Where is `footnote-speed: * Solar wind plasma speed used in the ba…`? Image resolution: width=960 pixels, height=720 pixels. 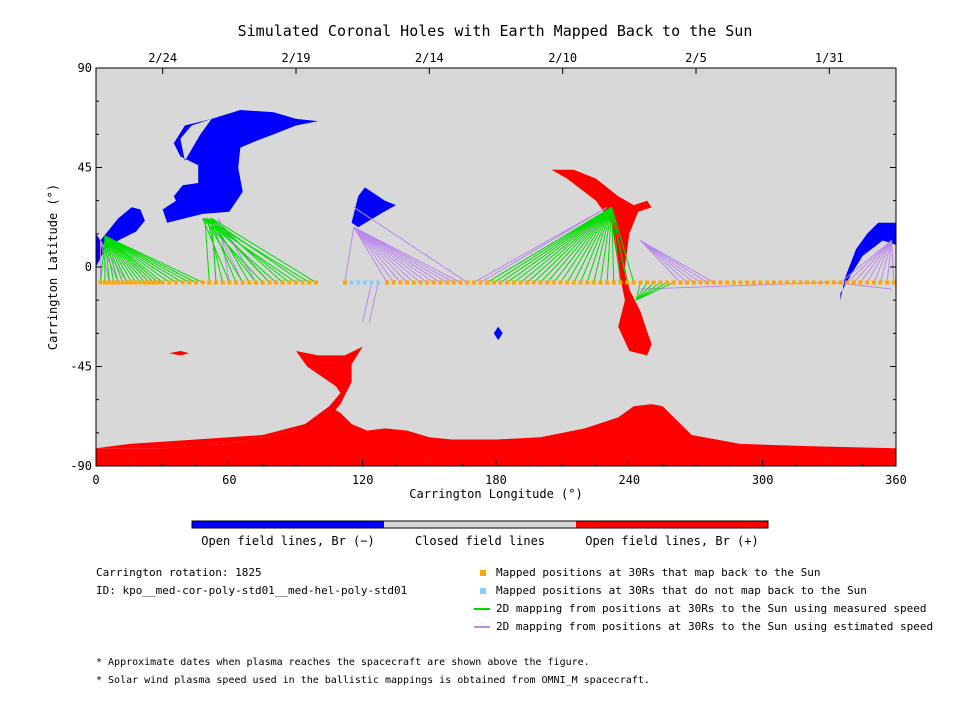
footnote-speed: * Solar wind plasma speed used in the ba… is located at coordinates (373, 680).